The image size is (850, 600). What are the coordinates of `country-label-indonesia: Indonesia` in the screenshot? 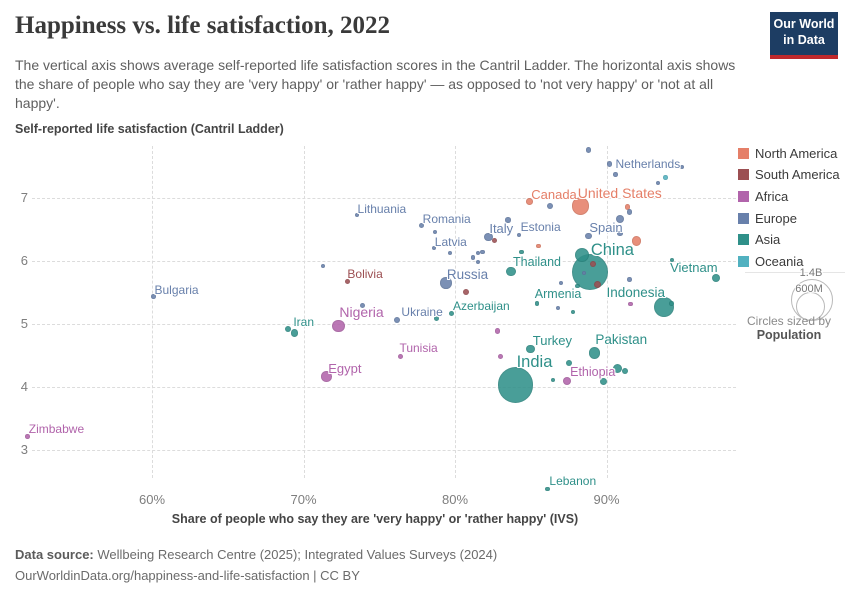 It's located at (636, 292).